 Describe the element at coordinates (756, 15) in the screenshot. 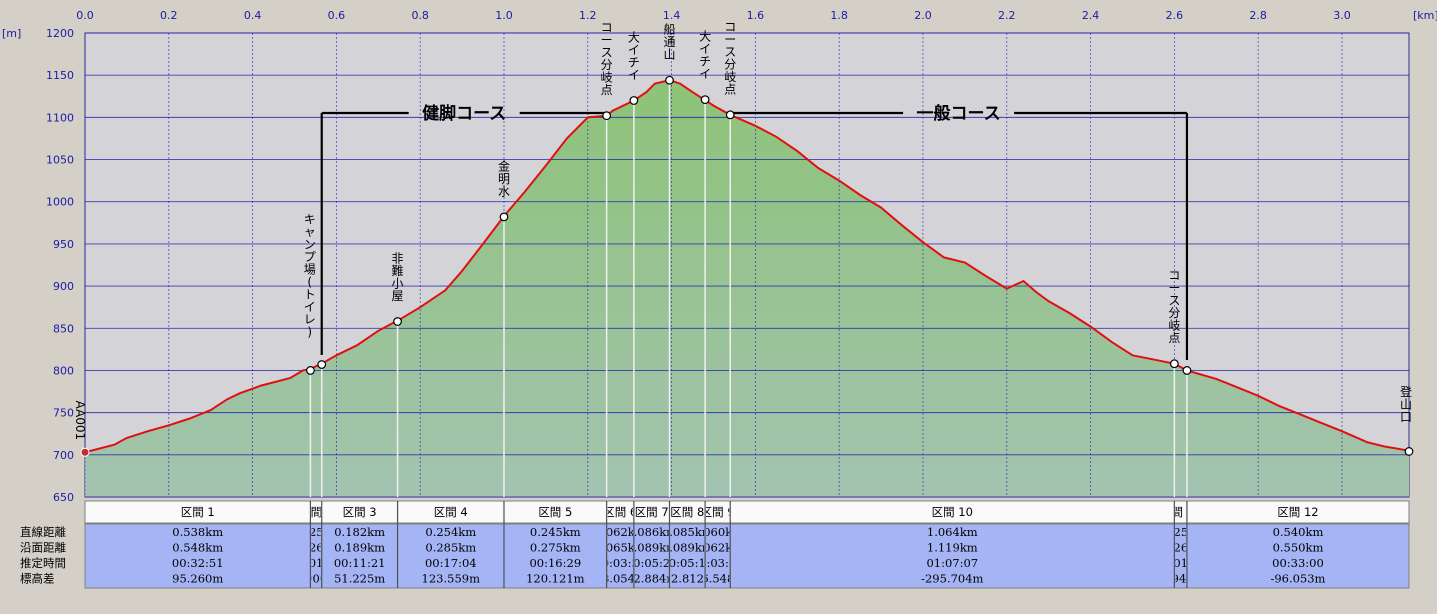

I see `x-tick-label: 1.6` at that location.